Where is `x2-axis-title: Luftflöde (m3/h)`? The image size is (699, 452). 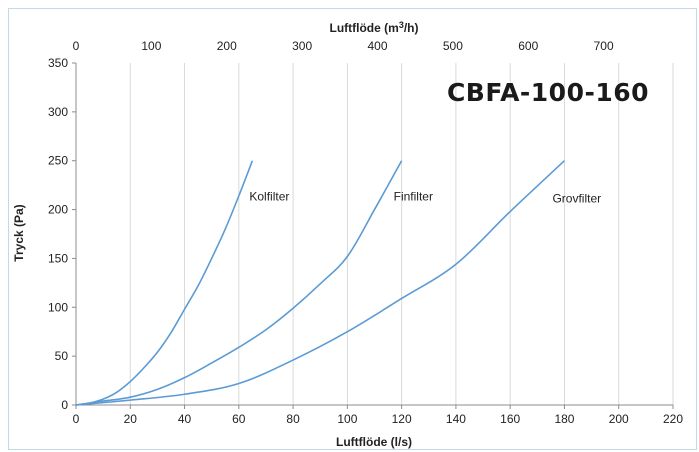 x2-axis-title: Luftflöde (m3/h) is located at coordinates (373, 27).